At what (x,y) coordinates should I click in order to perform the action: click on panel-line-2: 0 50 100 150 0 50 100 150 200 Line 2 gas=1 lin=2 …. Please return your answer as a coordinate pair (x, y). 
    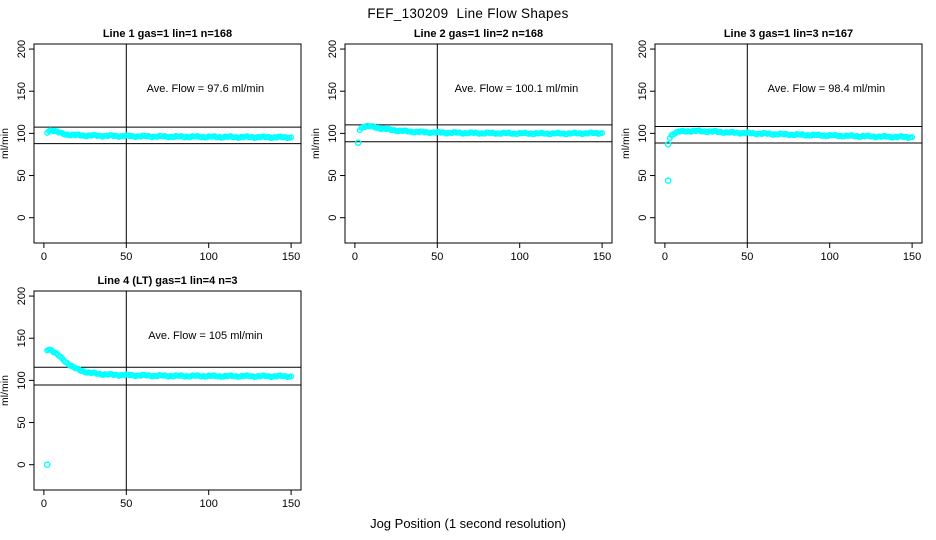
    Looking at the image, I should click on (461, 145).